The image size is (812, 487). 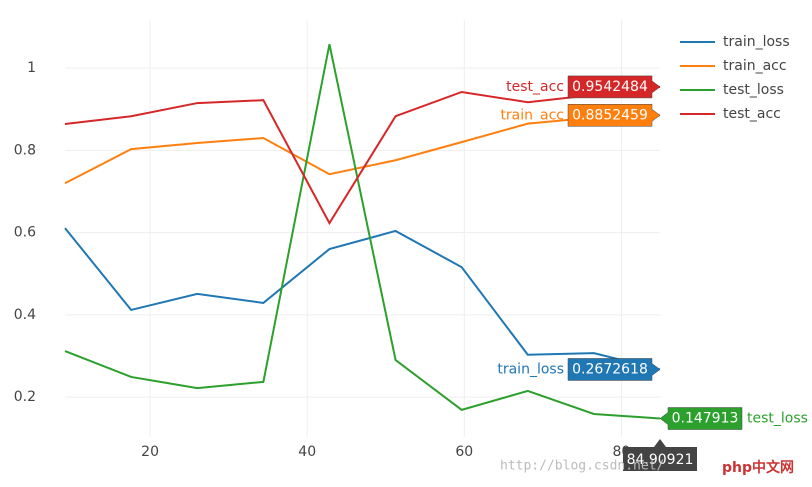 I want to click on hover-value: 0.147913, so click(x=705, y=419).